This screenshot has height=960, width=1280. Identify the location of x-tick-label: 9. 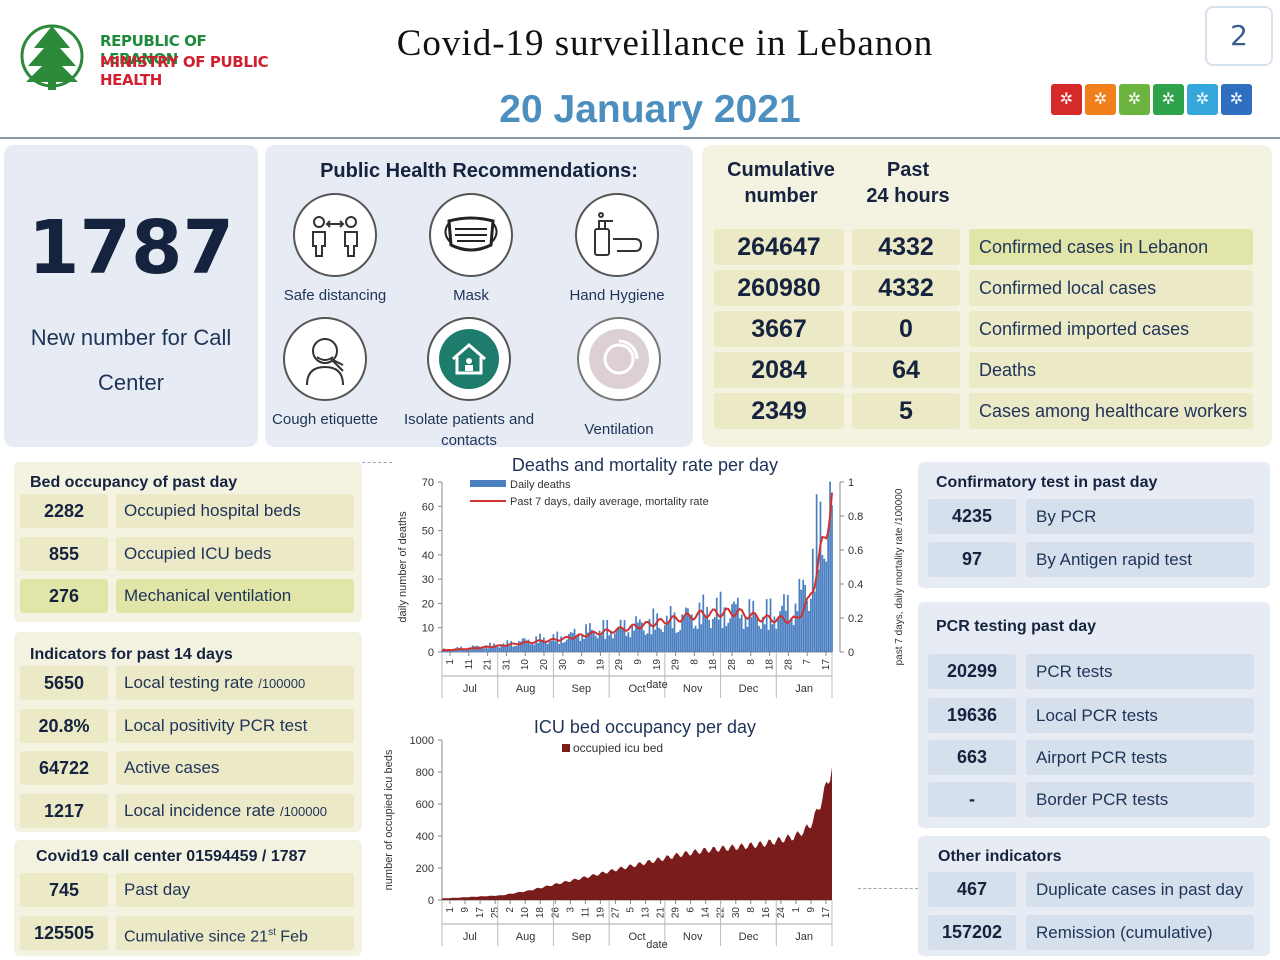
(638, 662).